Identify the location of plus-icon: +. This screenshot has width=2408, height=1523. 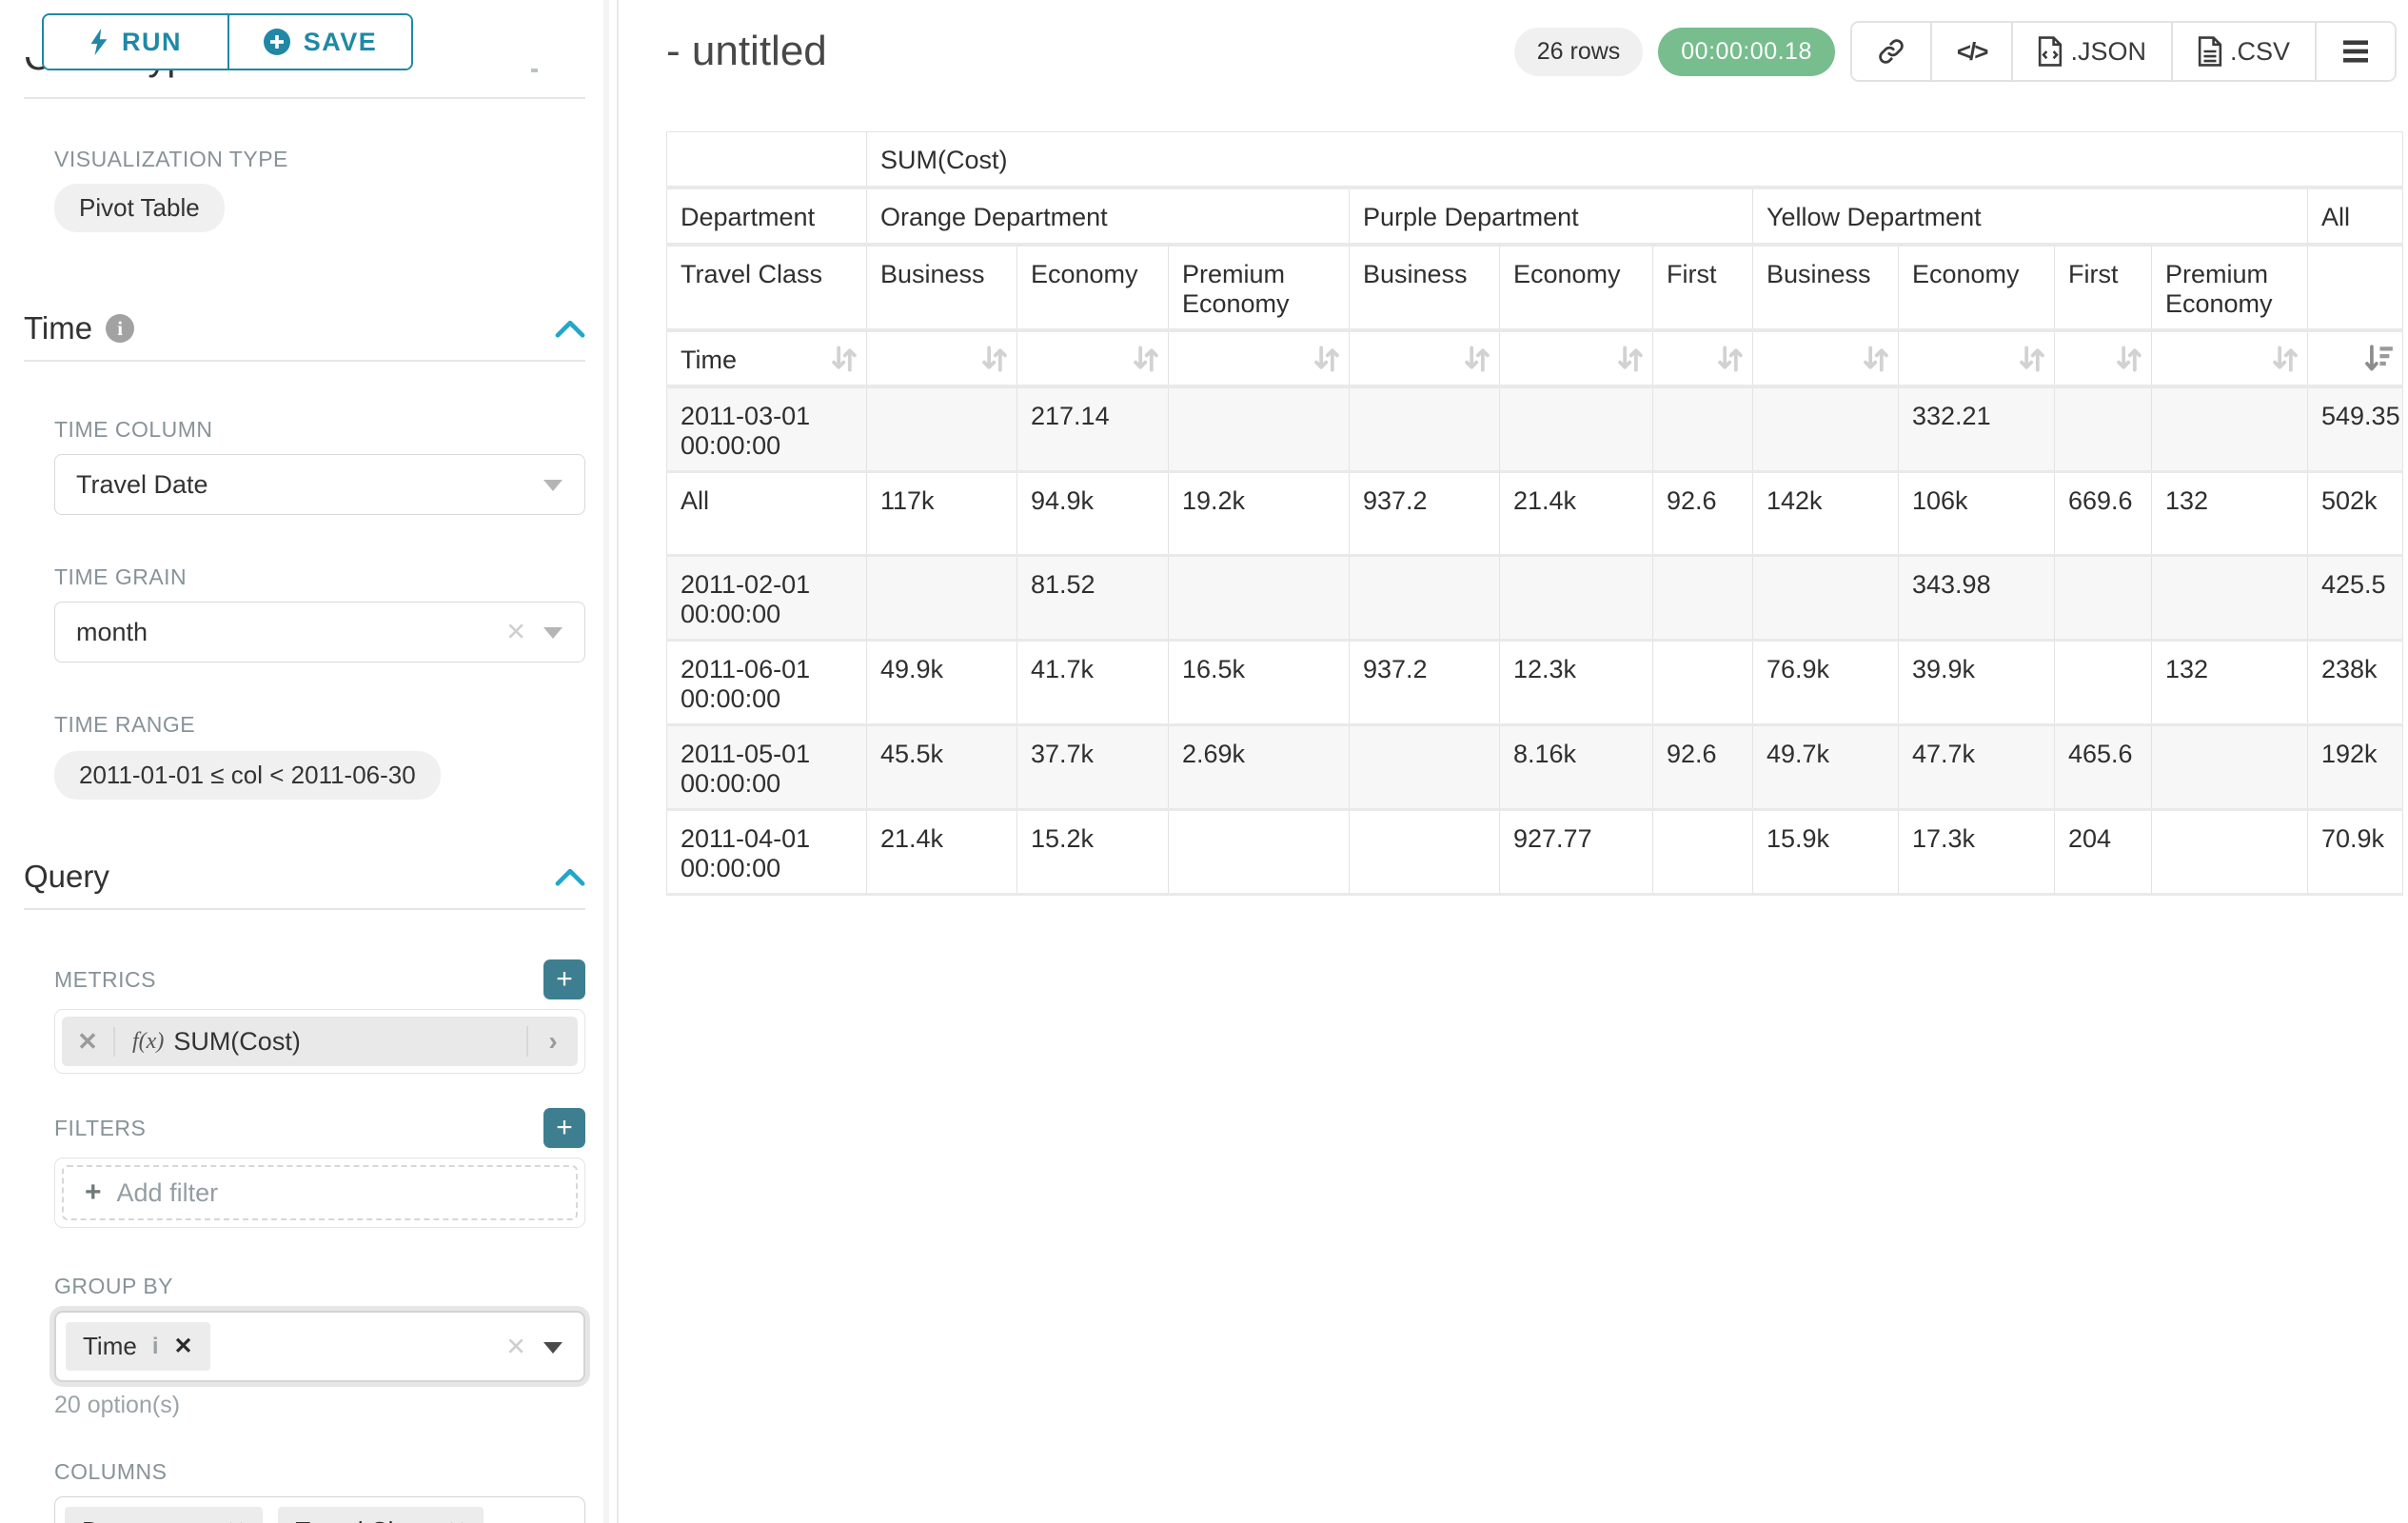
(93, 1193).